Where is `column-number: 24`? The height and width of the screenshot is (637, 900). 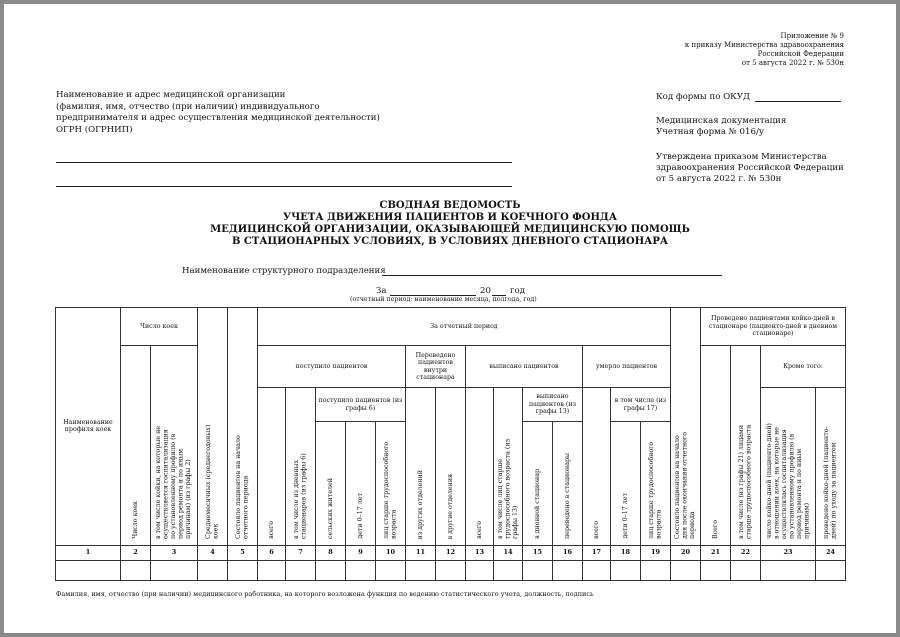
column-number: 24 is located at coordinates (830, 552).